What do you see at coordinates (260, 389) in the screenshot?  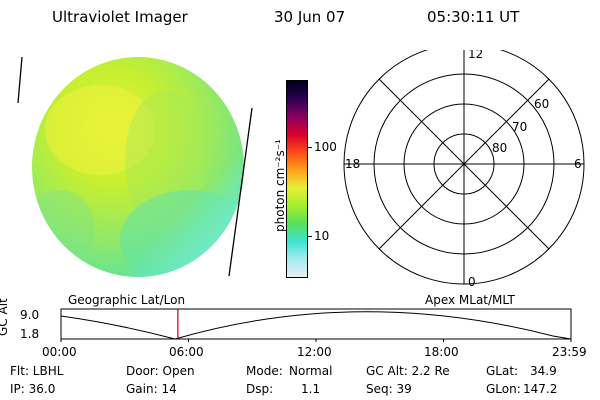 I see `dsp-label: Dsp:` at bounding box center [260, 389].